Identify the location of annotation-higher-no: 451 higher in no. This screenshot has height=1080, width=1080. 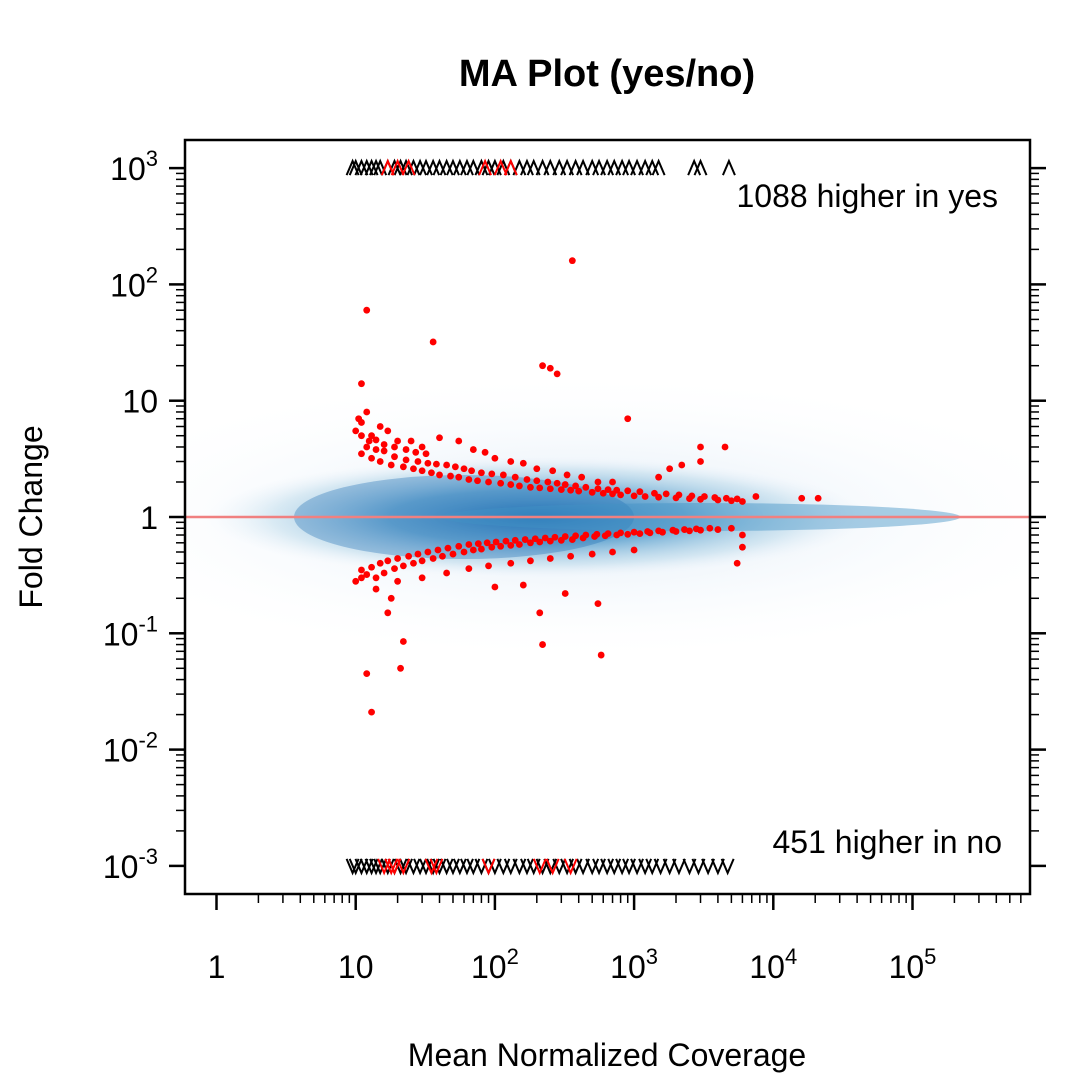
(887, 842).